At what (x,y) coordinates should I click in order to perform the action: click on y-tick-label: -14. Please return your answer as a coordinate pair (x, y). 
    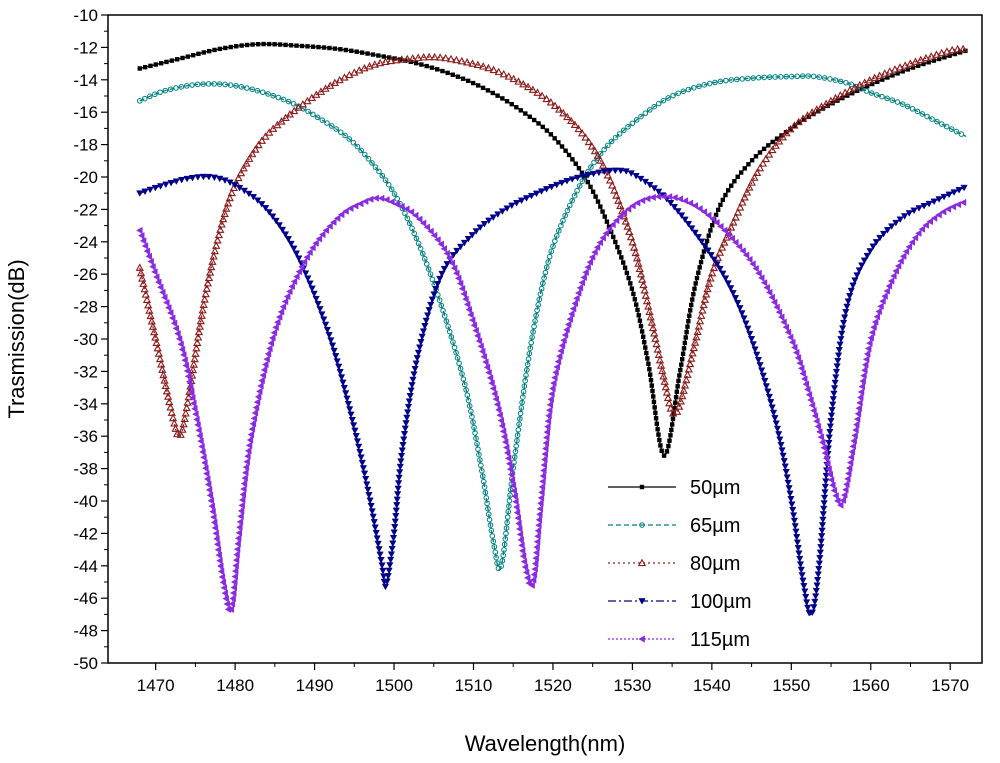
    Looking at the image, I should click on (85, 80).